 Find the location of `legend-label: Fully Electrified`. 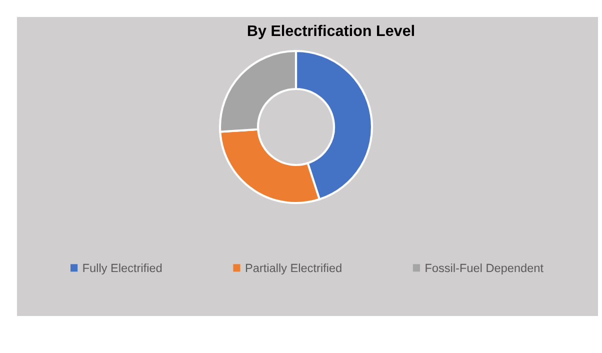

legend-label: Fully Electrified is located at coordinates (122, 269).